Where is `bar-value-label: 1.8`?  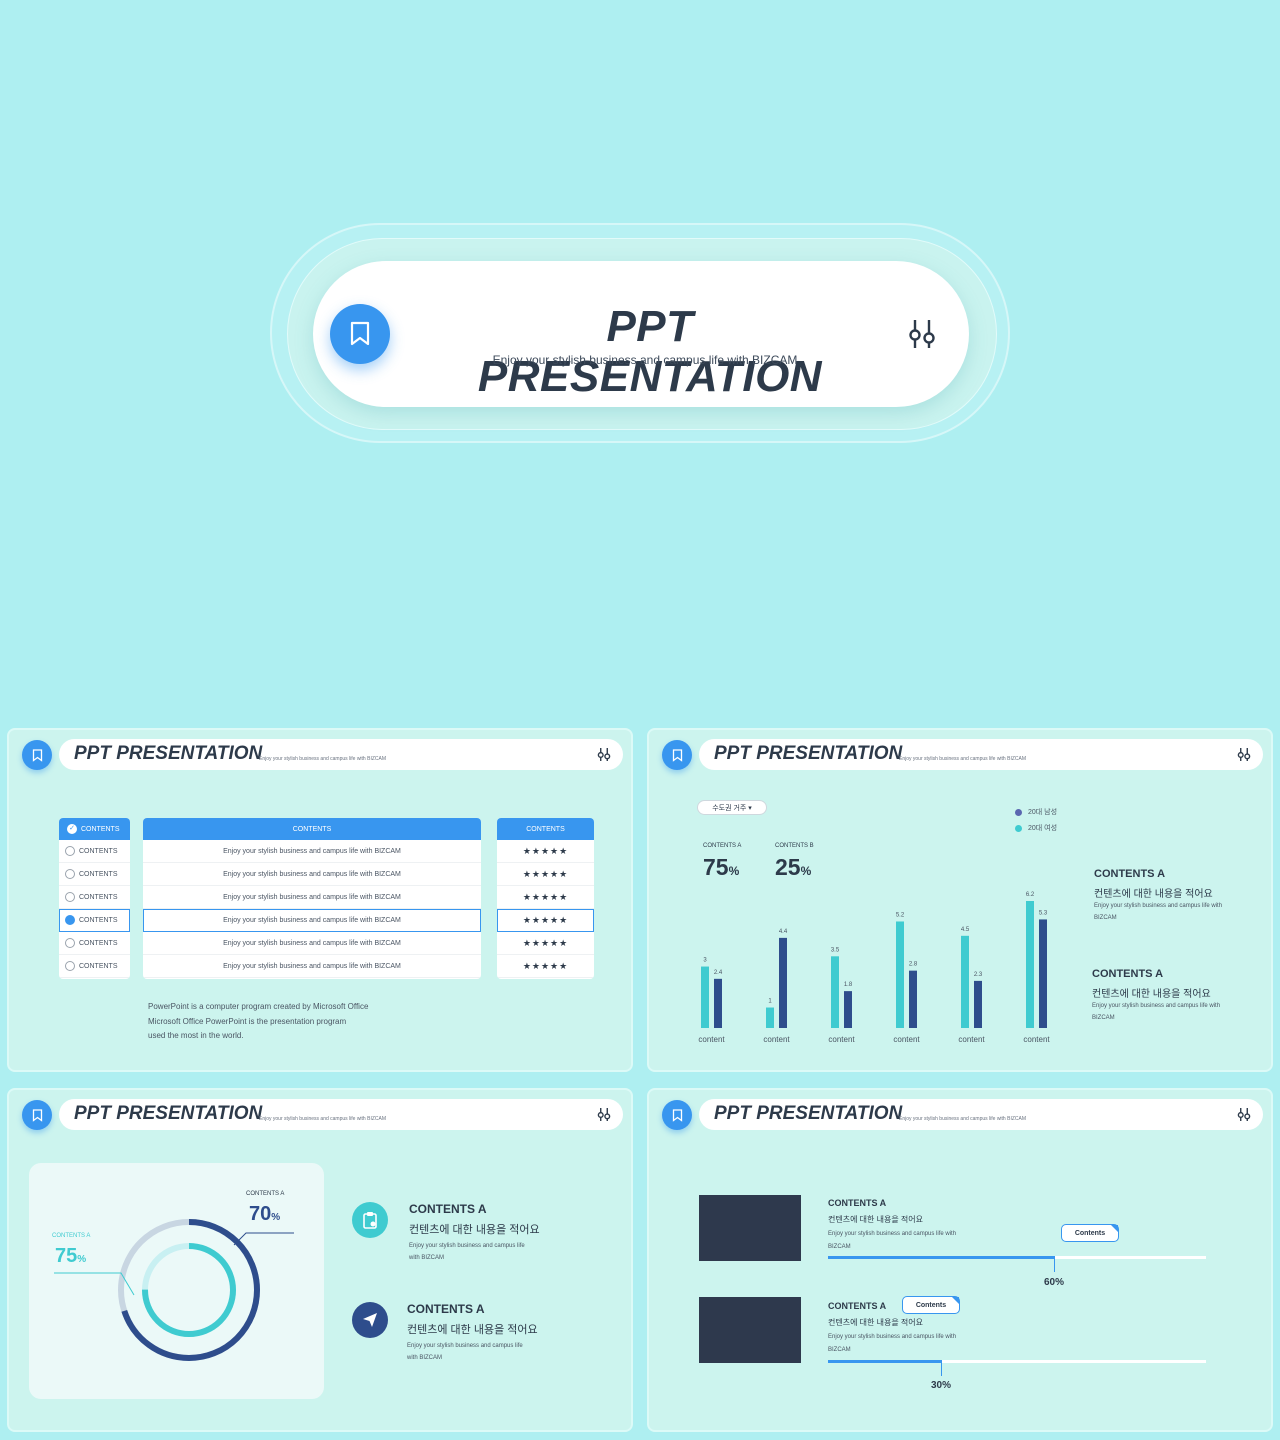 bar-value-label: 1.8 is located at coordinates (848, 985).